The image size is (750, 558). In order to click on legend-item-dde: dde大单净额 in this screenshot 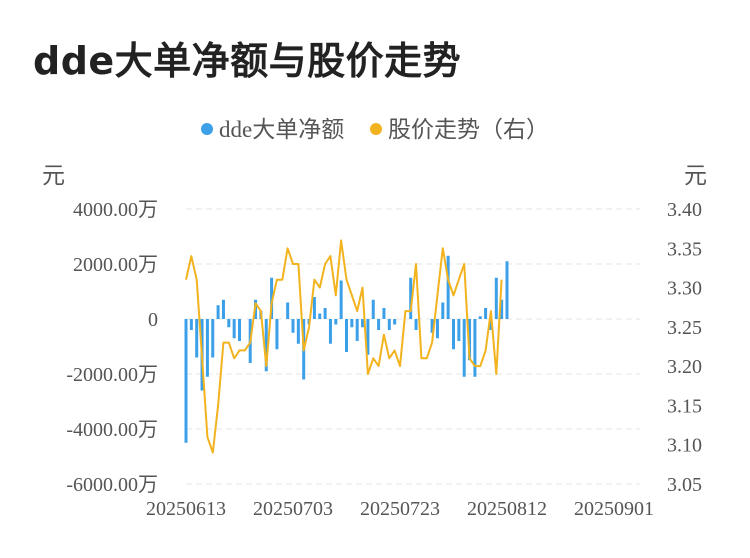, I will do `click(272, 127)`.